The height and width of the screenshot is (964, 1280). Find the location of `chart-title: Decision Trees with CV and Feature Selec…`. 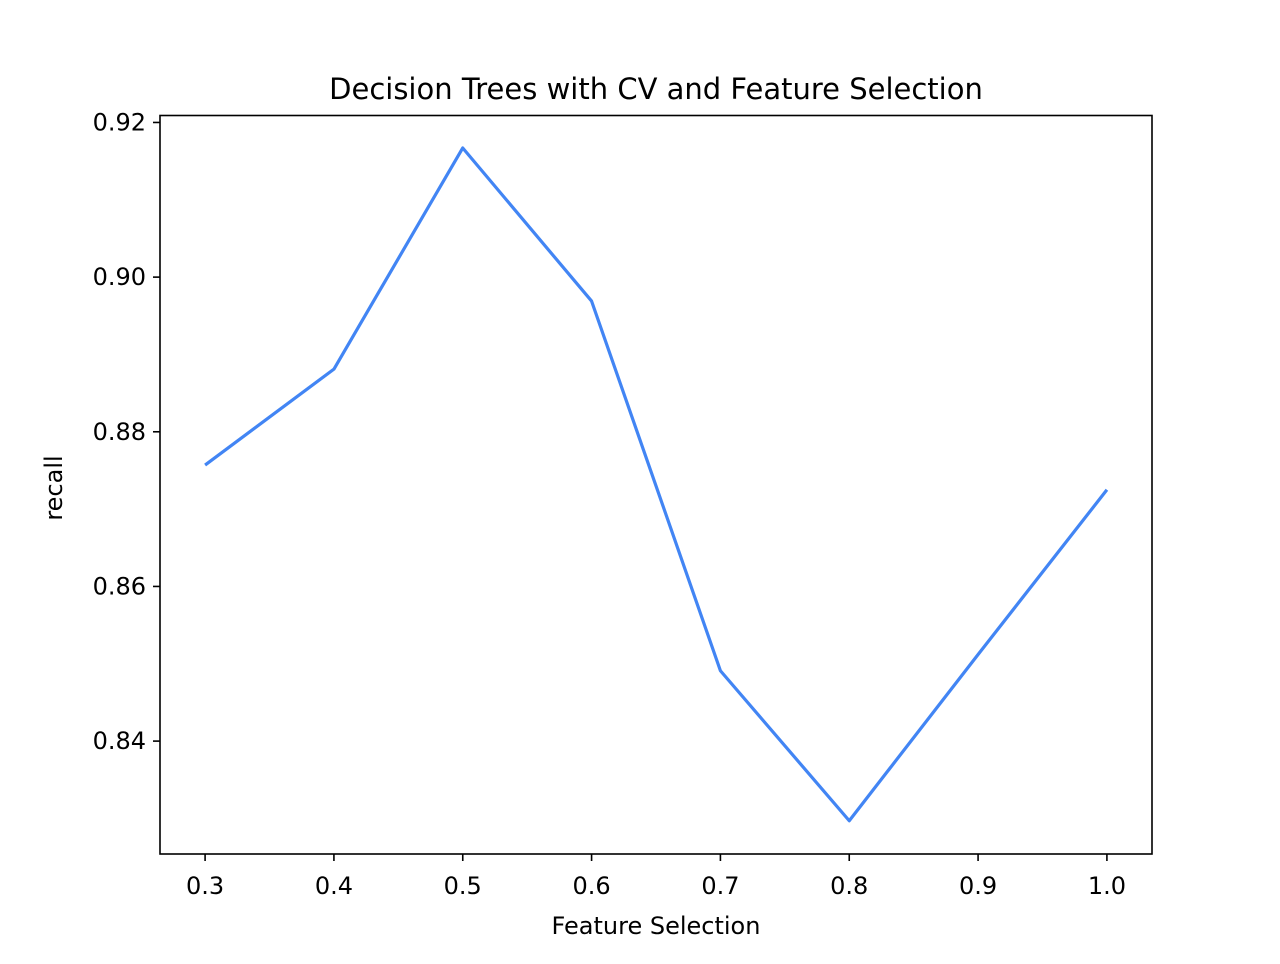

chart-title: Decision Trees with CV and Feature Selec… is located at coordinates (656, 89).